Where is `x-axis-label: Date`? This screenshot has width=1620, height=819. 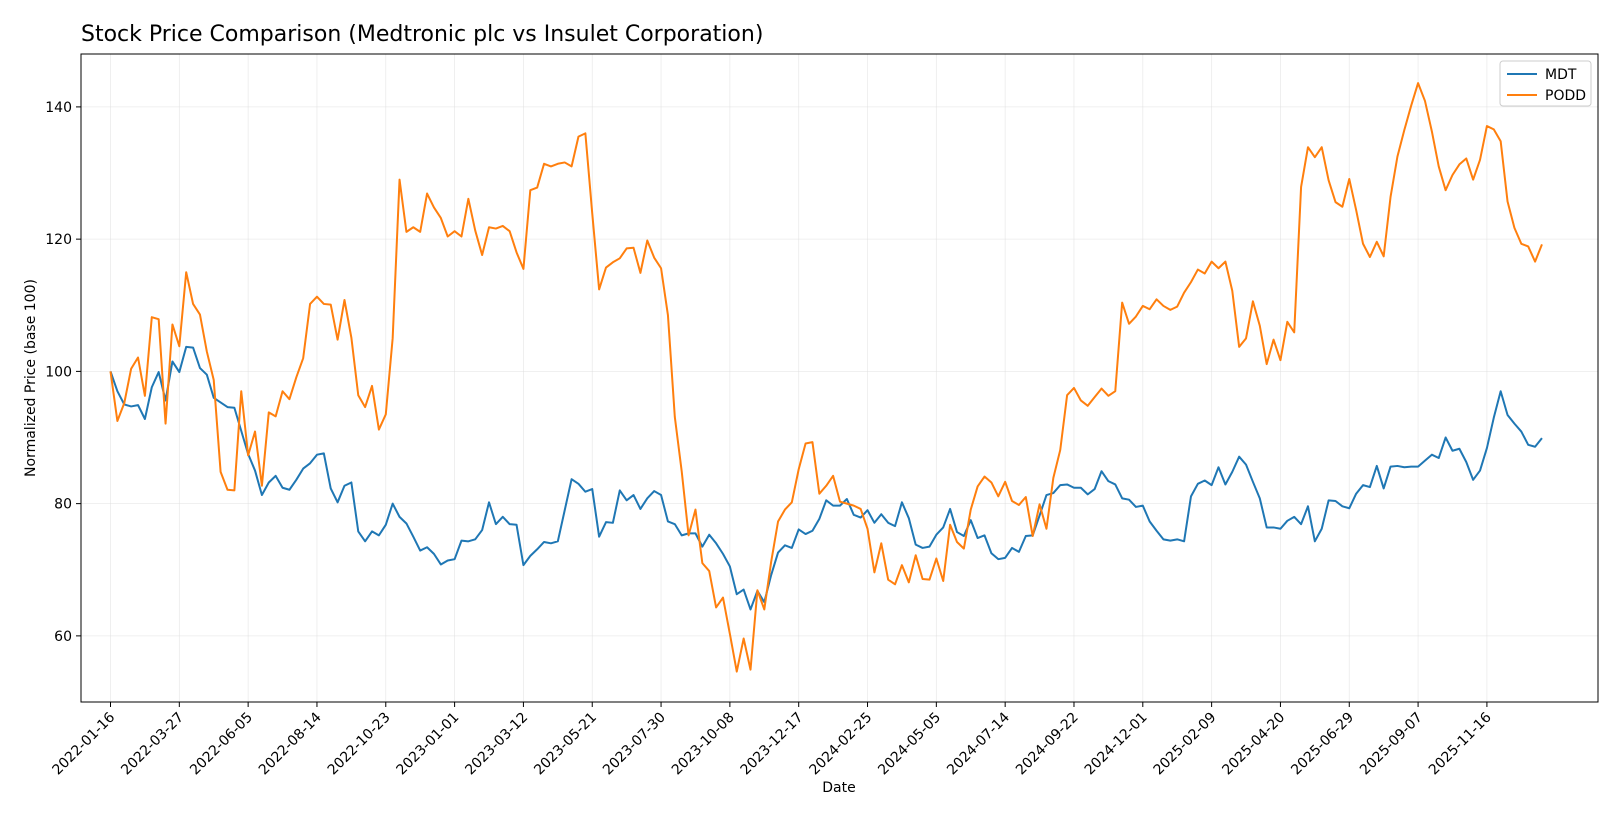
x-axis-label: Date is located at coordinates (838, 788).